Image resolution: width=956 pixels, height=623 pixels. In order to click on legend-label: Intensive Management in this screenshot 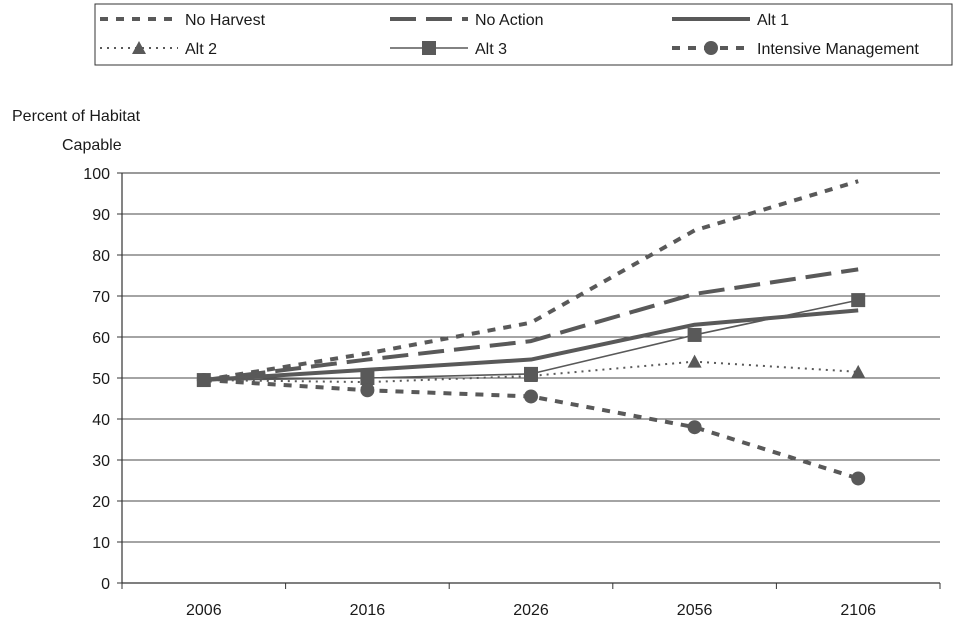, I will do `click(838, 49)`.